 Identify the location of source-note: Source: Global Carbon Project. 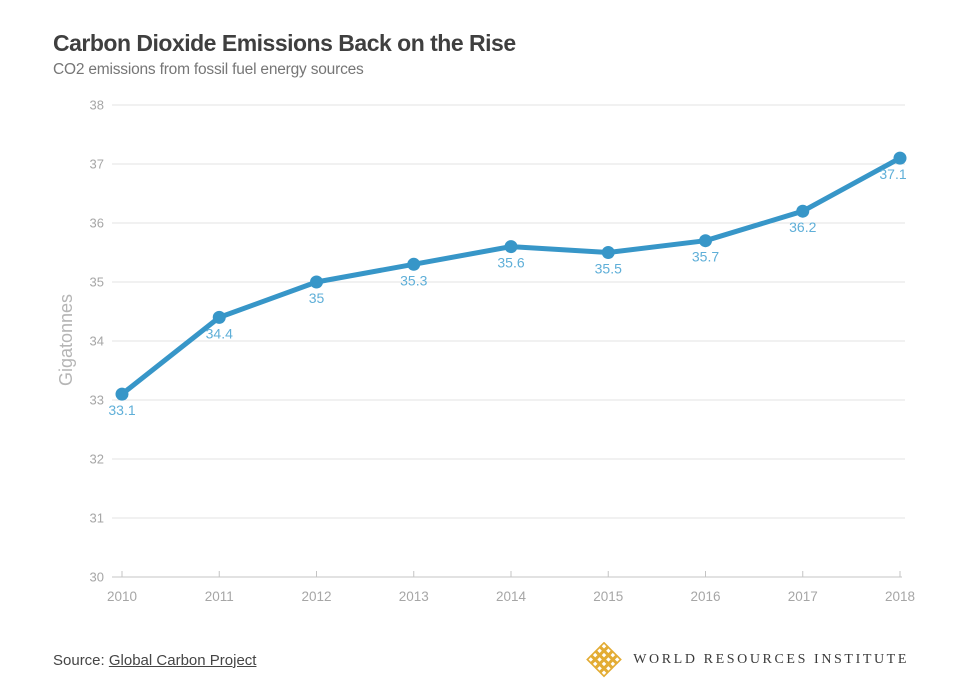
(154, 660).